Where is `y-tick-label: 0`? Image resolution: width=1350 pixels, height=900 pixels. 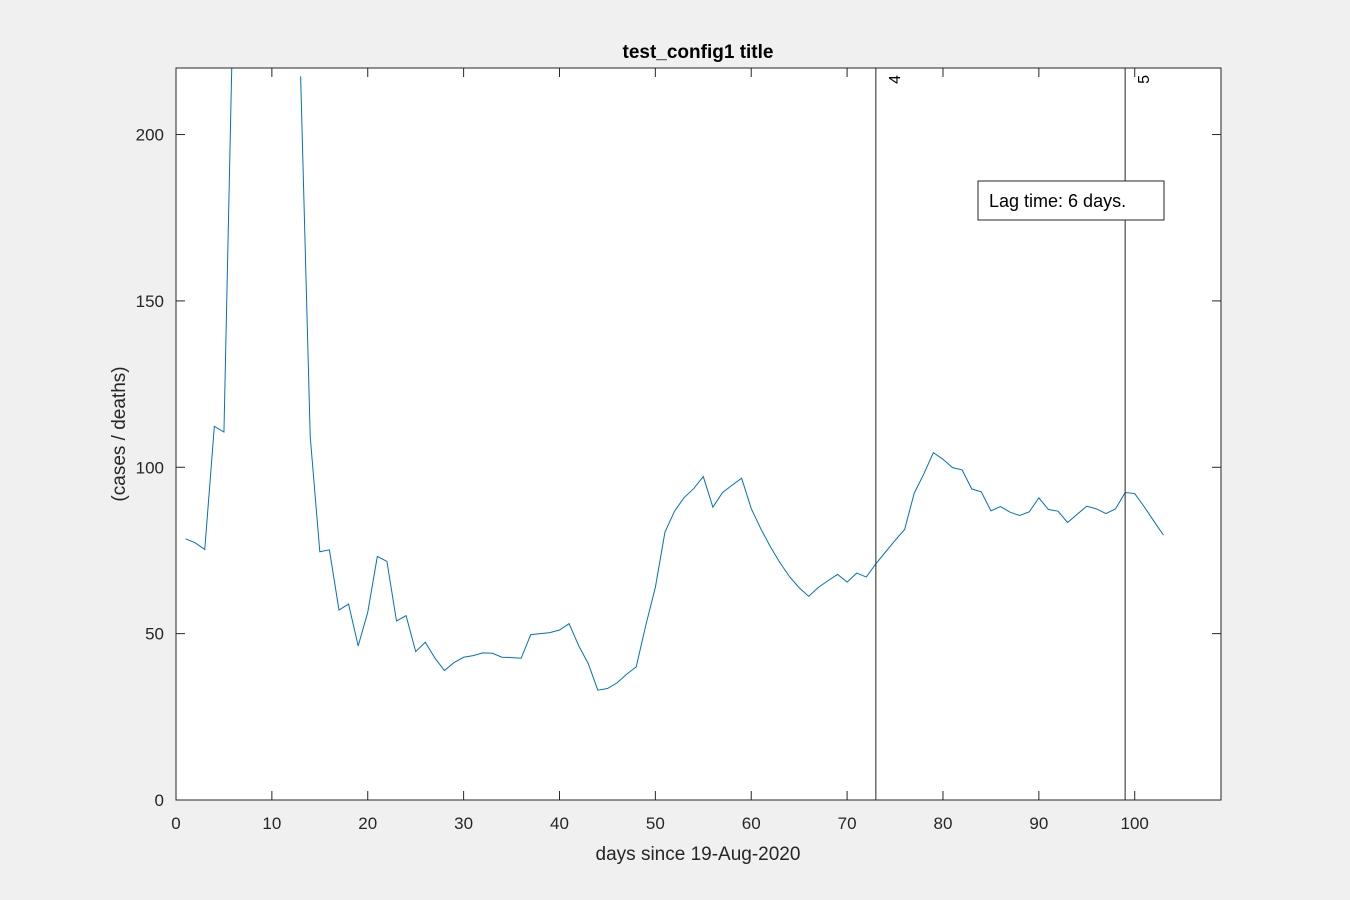
y-tick-label: 0 is located at coordinates (159, 800).